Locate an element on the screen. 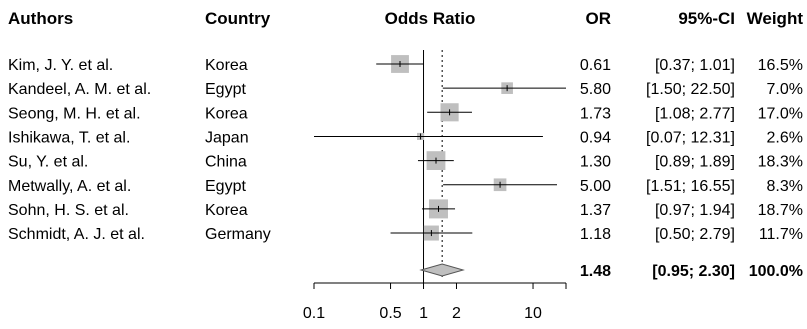 The height and width of the screenshot is (329, 807). x-tick-label: 0.5 is located at coordinates (390, 313).